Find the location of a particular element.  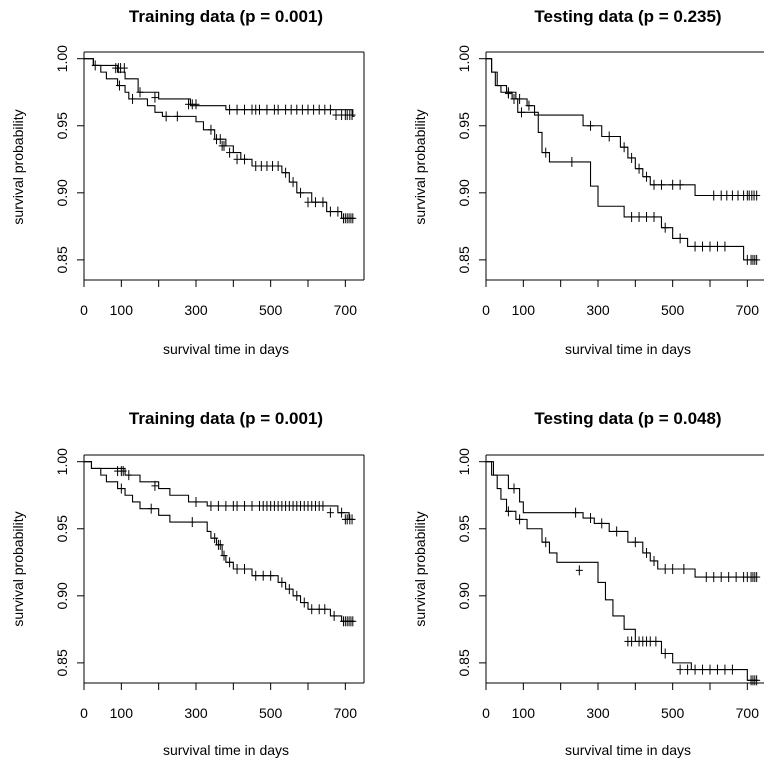

y-tick-label: 0.85 is located at coordinates (464, 259).